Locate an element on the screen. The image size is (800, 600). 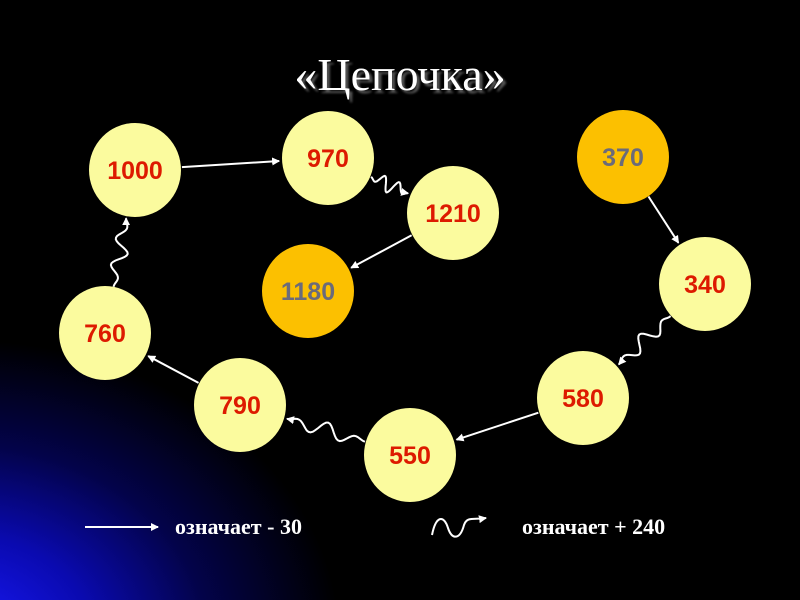
edge-straight-n1210-n1180 is located at coordinates (381, 251).